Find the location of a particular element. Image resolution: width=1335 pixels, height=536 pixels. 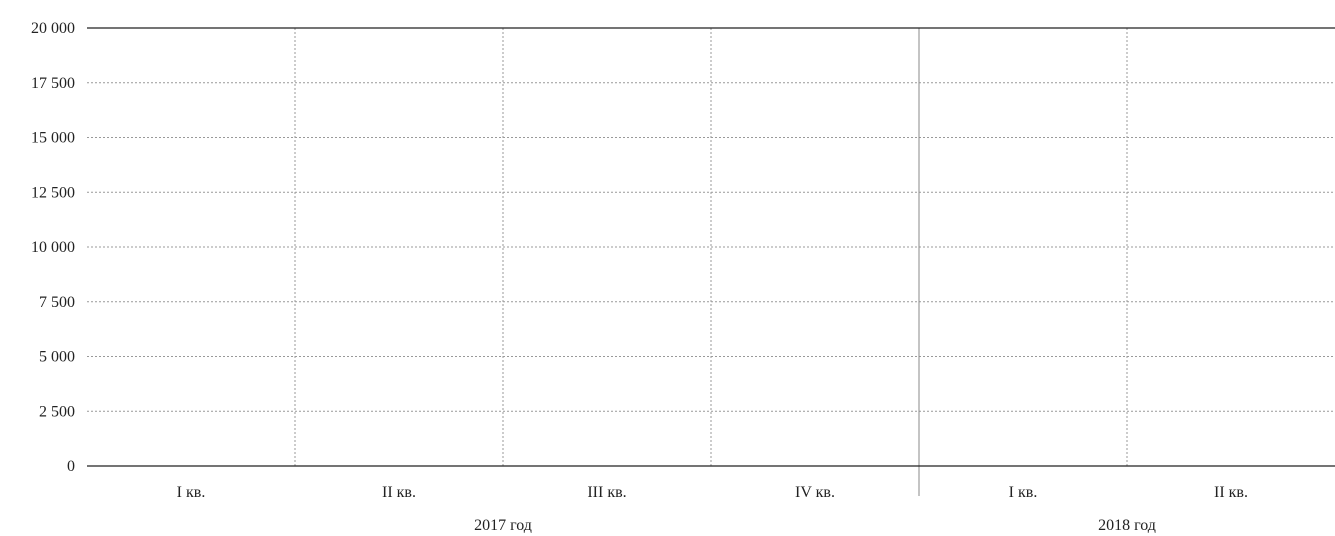

y-tick-label: 15 000 is located at coordinates (53, 138).